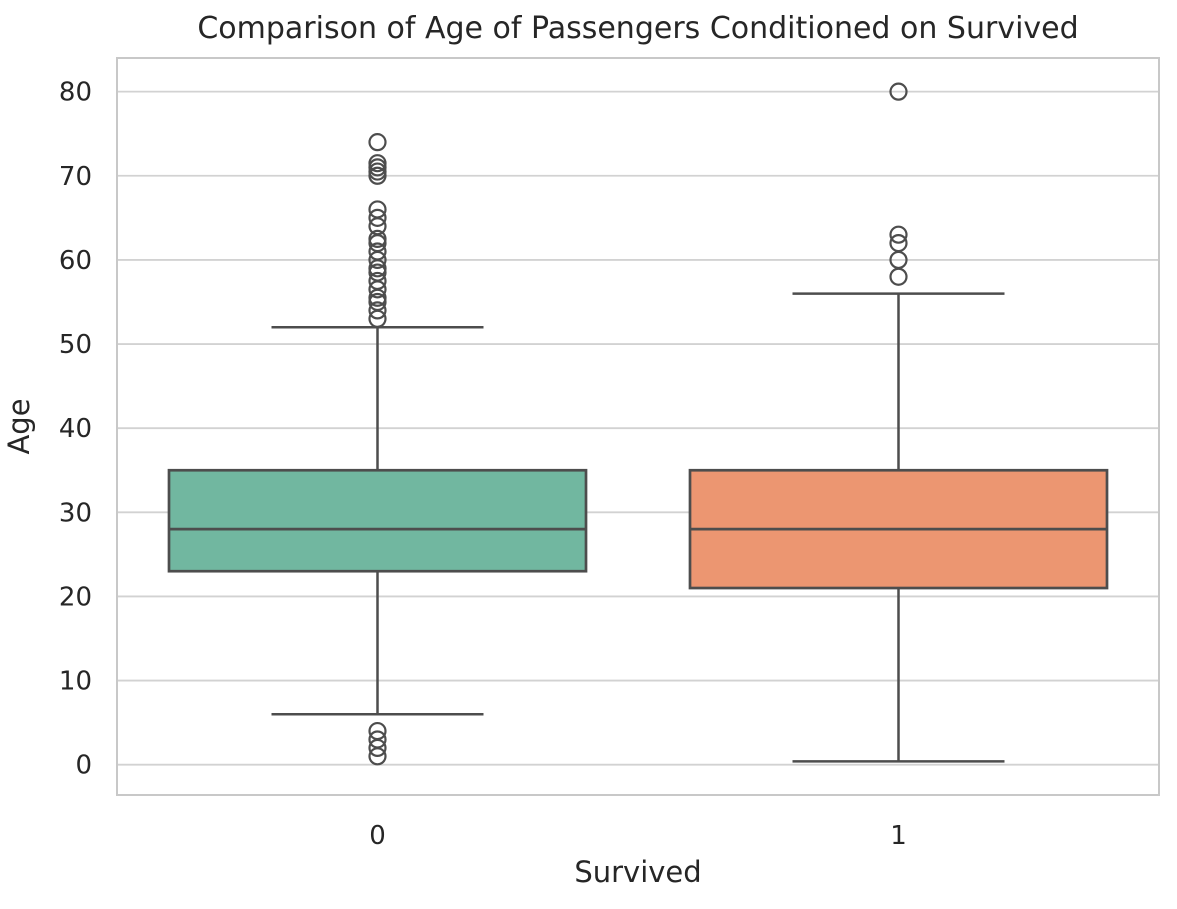 This screenshot has width=1177, height=909. Describe the element at coordinates (377, 836) in the screenshot. I see `x-tick-label-0: 0` at that location.